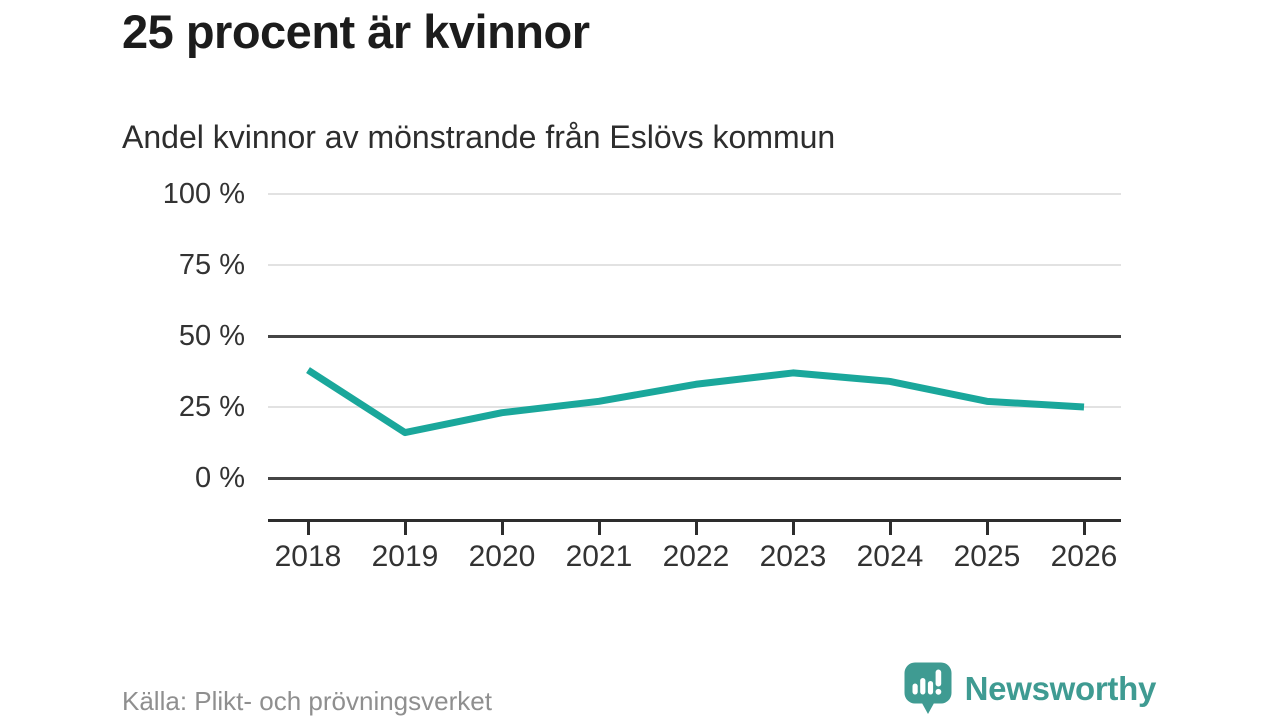  I want to click on brand-logo: Newsworthy, so click(1030, 688).